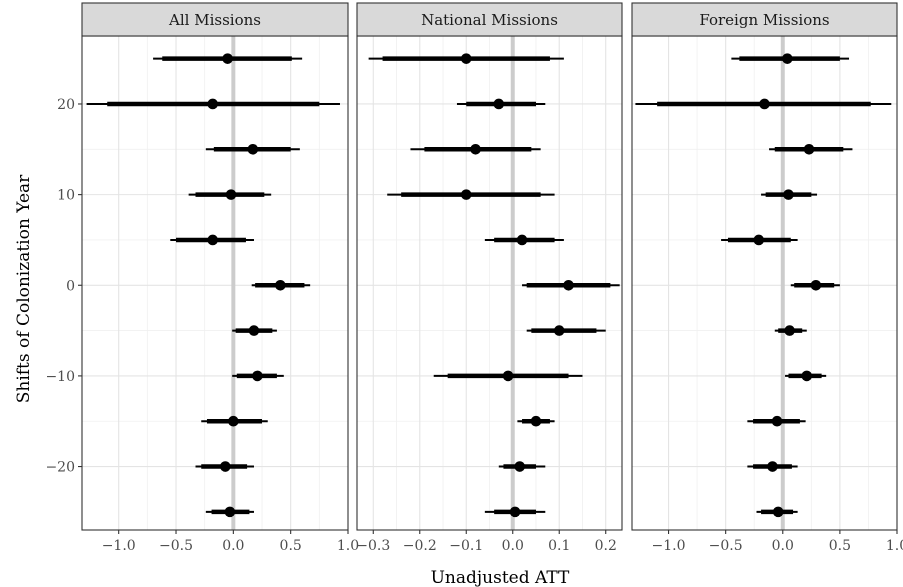 Image resolution: width=903 pixels, height=587 pixels. Describe the element at coordinates (500, 577) in the screenshot. I see `x-axis-title: Unadjusted ATT` at that location.